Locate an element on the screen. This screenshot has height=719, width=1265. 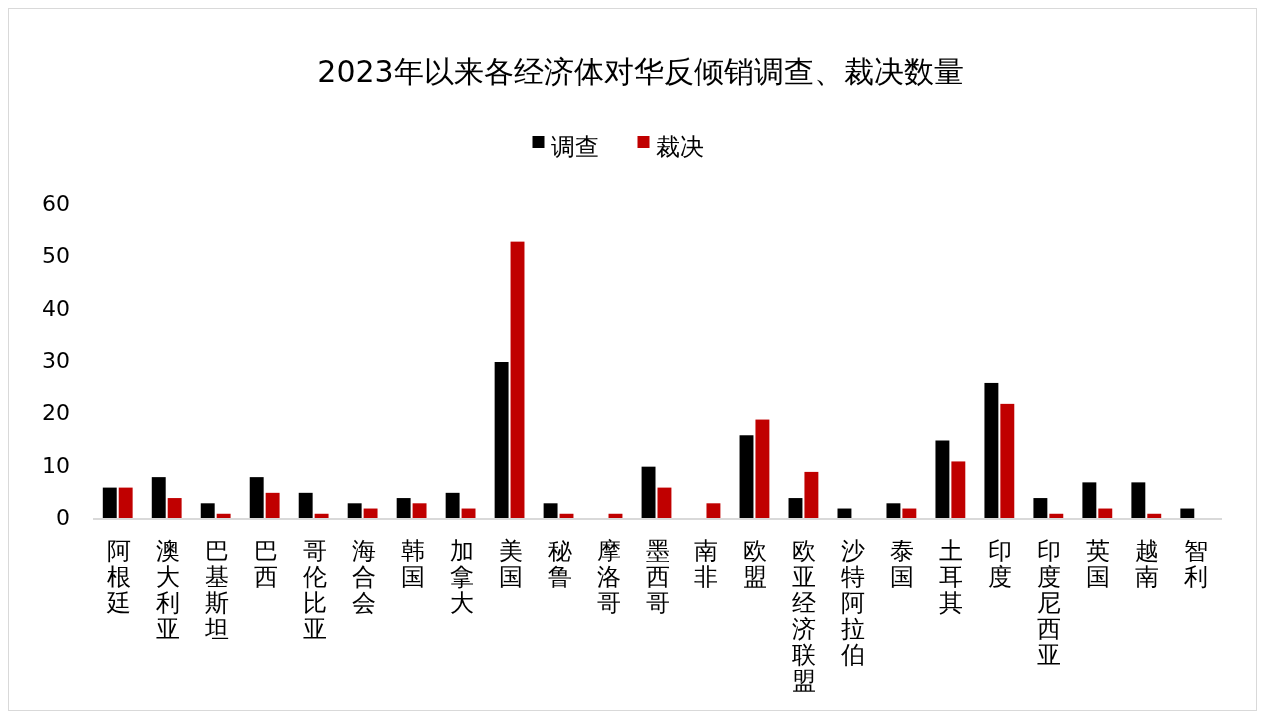
x-tick-label: 沙特阿拉伯 is located at coordinates (853, 603).